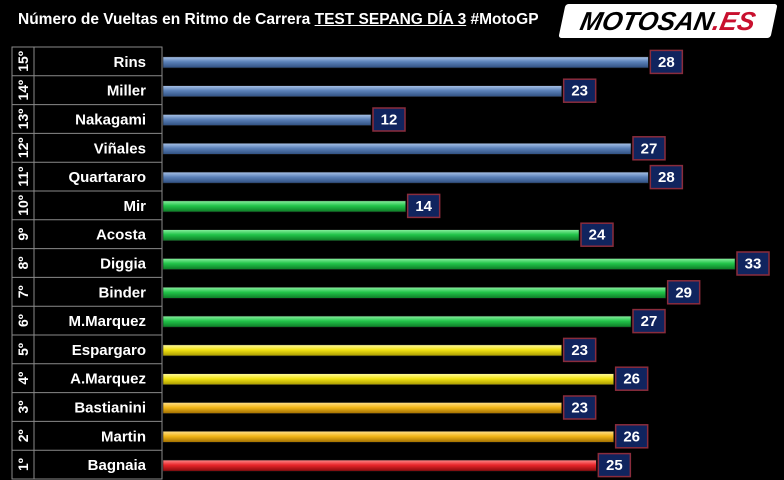 The image size is (784, 480). Describe the element at coordinates (449, 264) in the screenshot. I see `bar-diggia` at that location.